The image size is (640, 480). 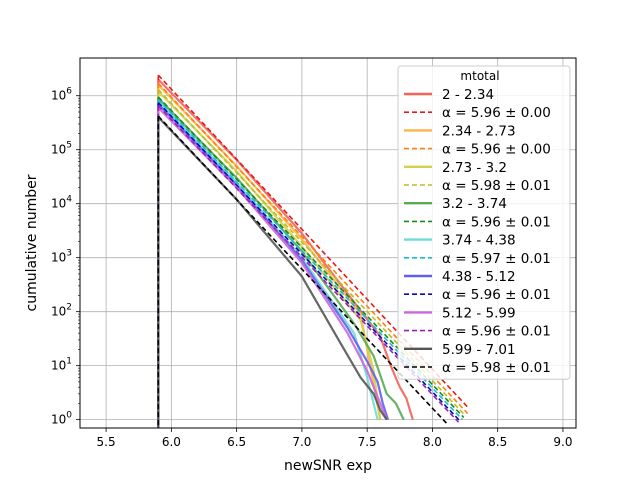 I want to click on legend-label: 5.99 - 7.01, so click(x=479, y=350).